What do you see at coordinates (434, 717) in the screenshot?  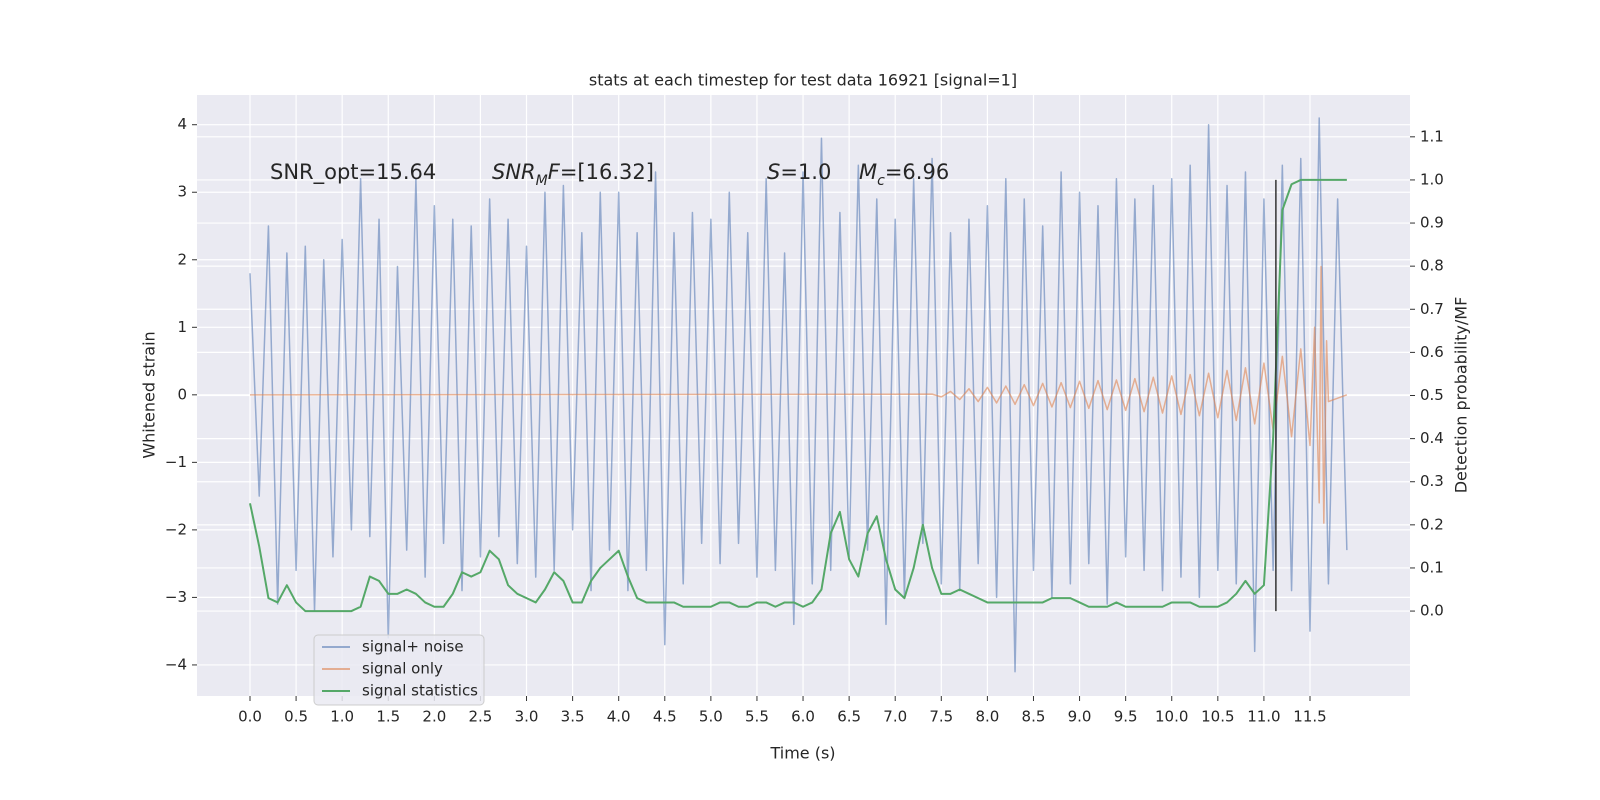 I see `x-tick-label: 2.0` at bounding box center [434, 717].